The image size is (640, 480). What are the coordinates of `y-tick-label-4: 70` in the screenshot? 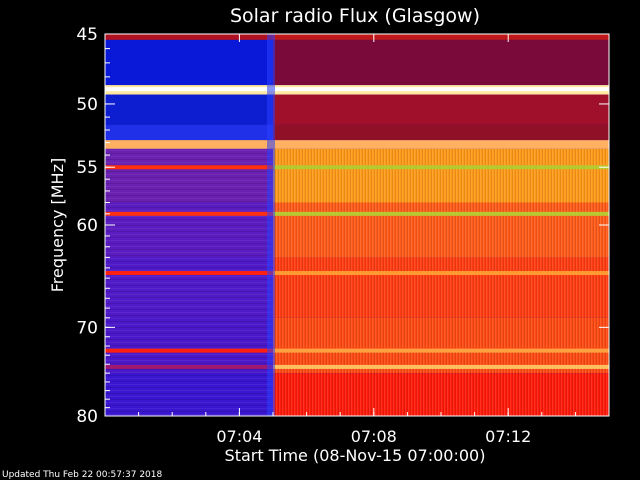 It's located at (87, 328).